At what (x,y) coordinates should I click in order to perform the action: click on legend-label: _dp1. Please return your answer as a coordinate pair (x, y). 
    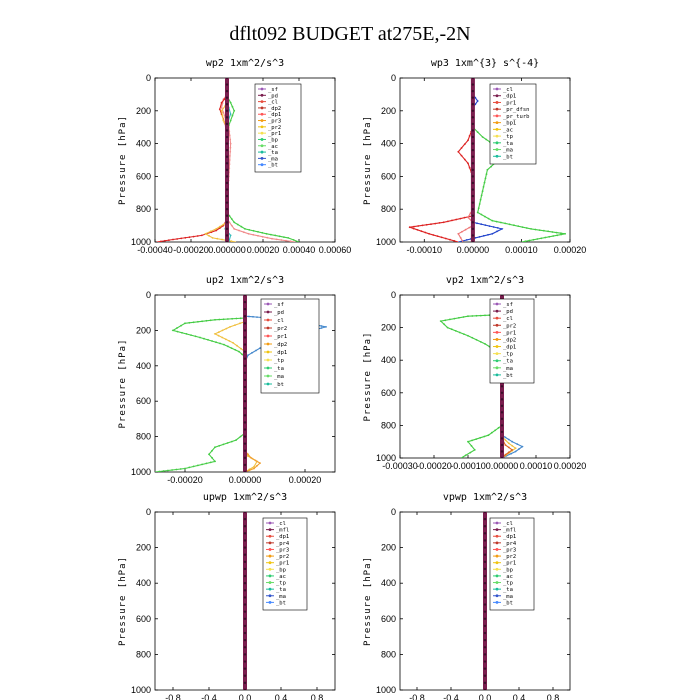
    Looking at the image, I should click on (509, 348).